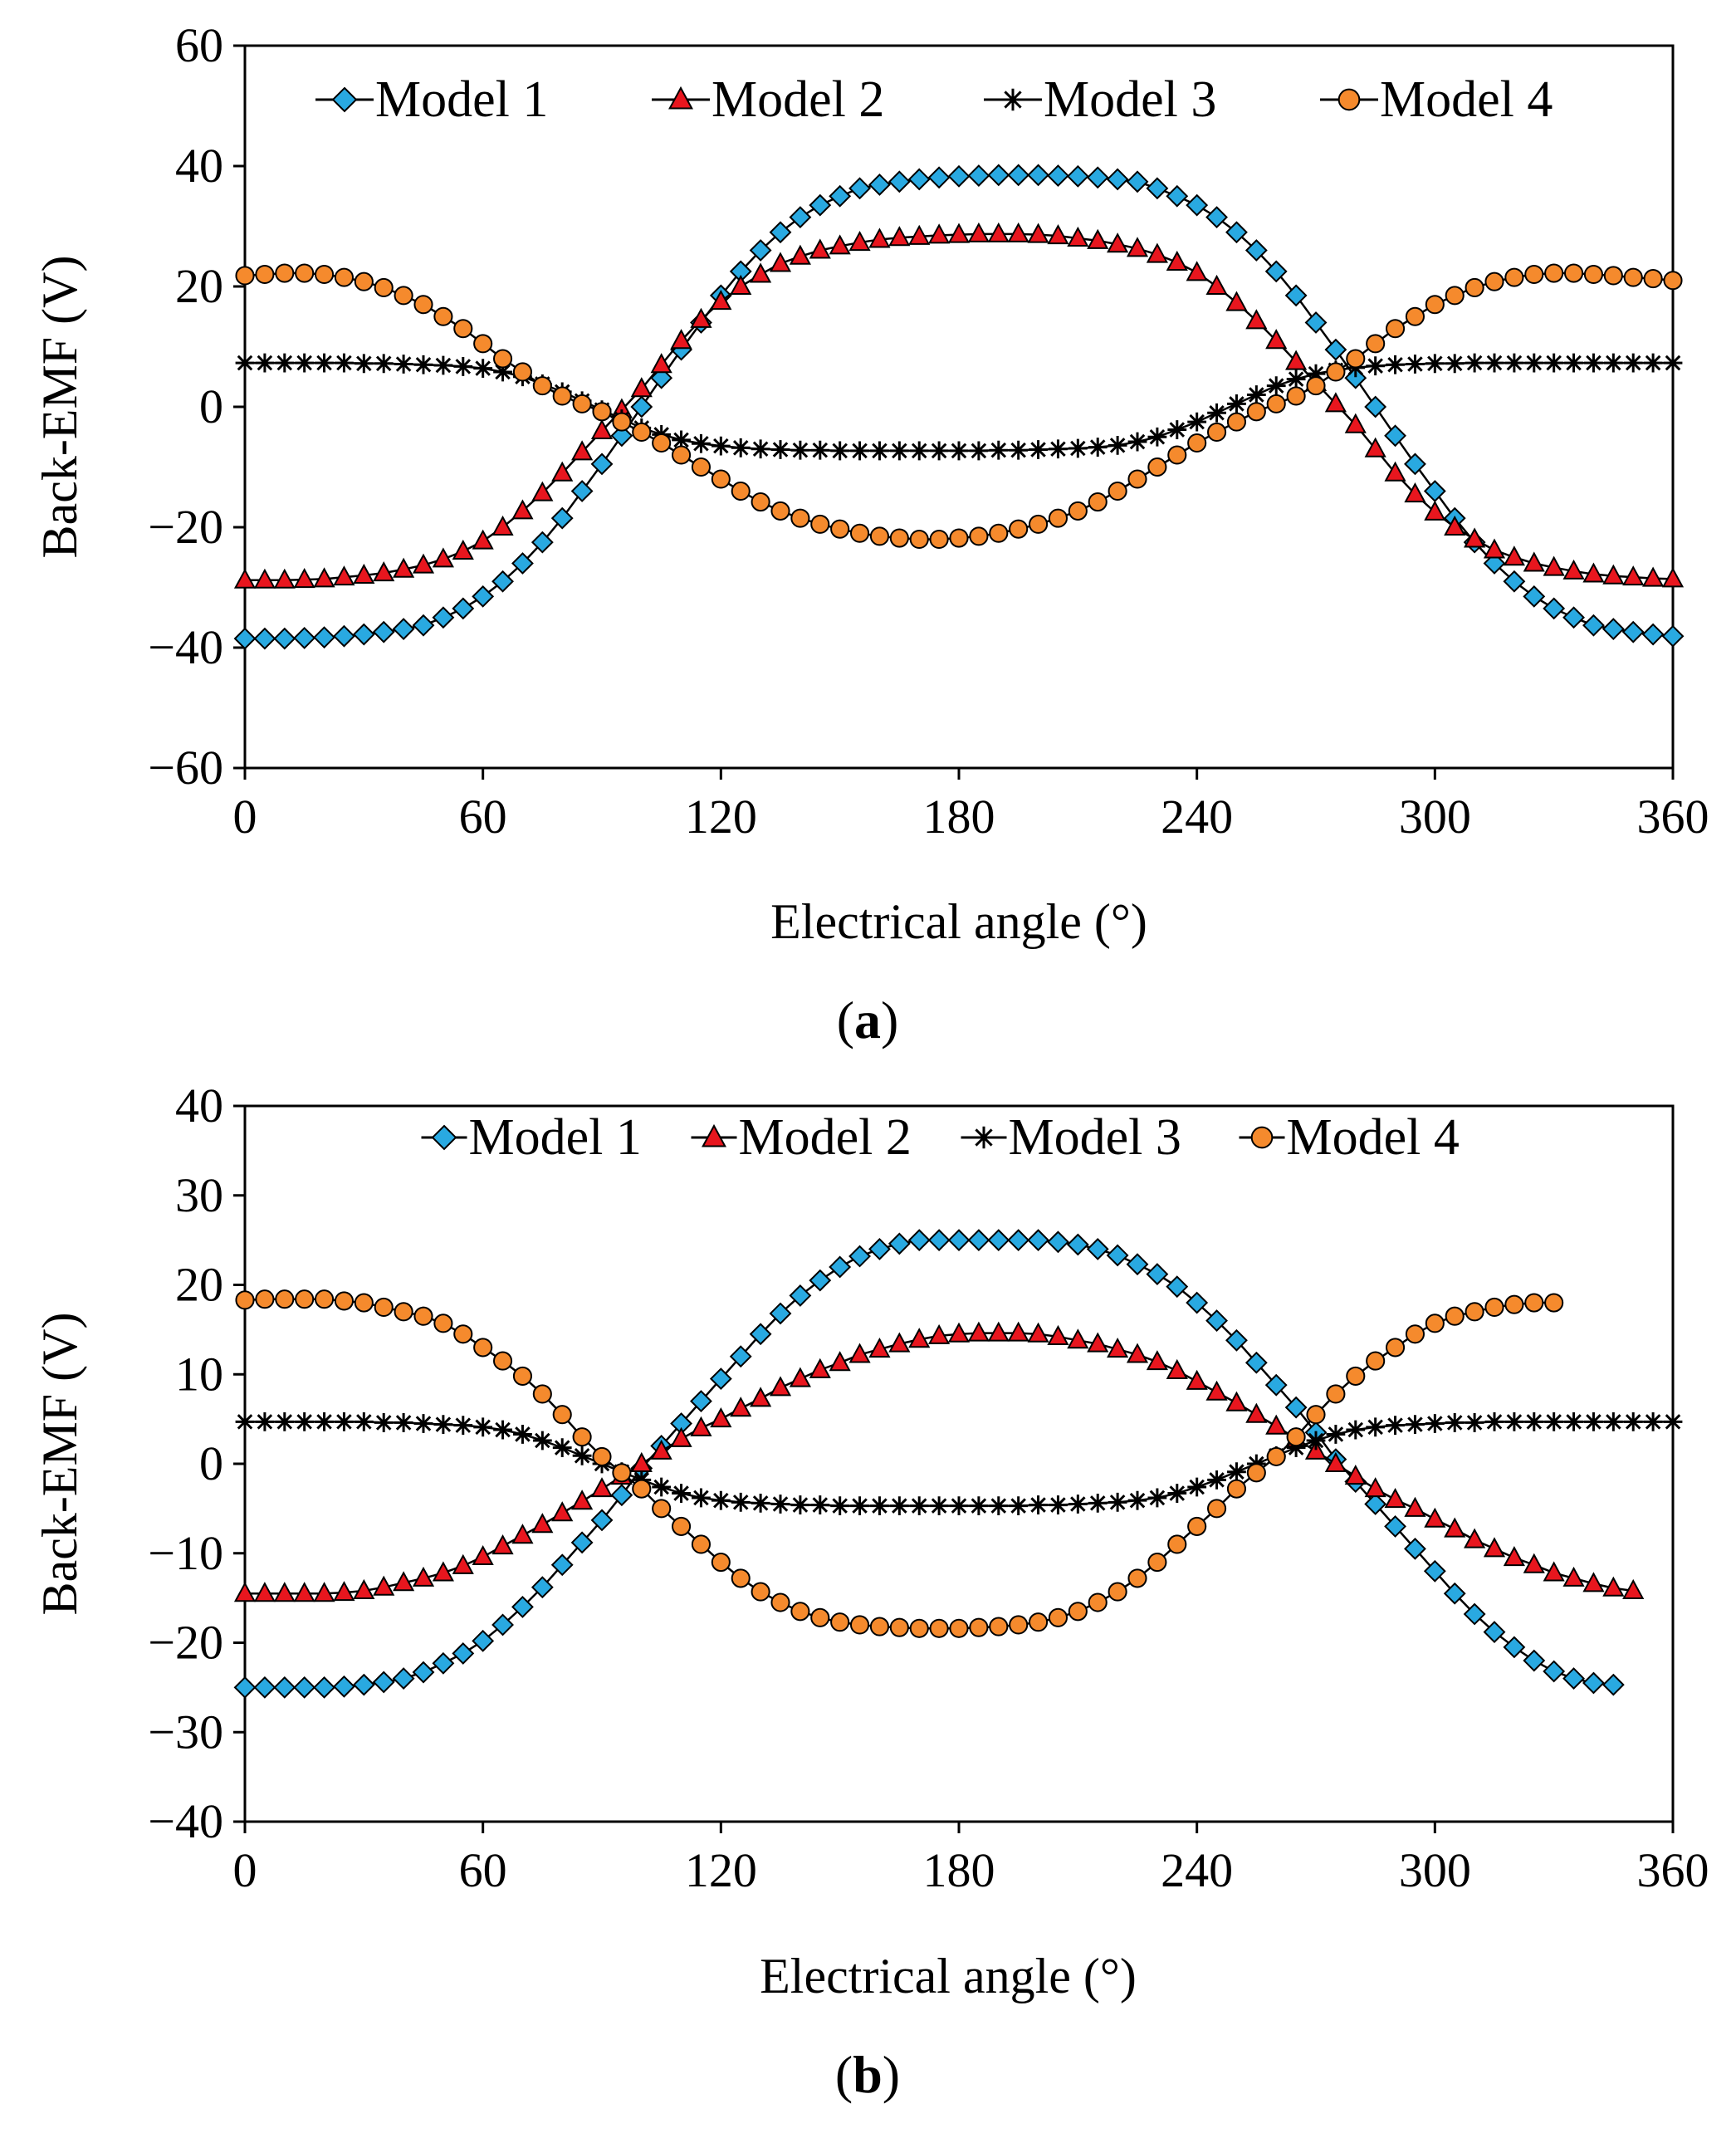 The image size is (1736, 2133). Describe the element at coordinates (868, 2075) in the screenshot. I see `caption-letter-b: b` at that location.